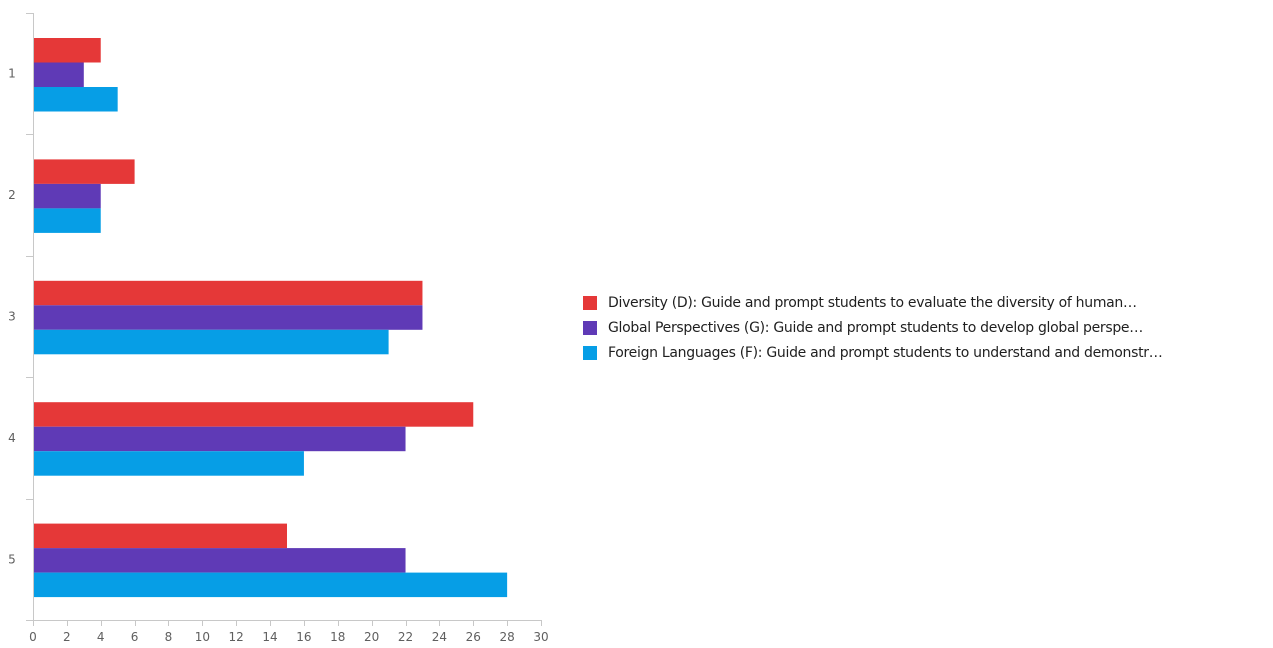  I want to click on x-tick-label-26: 26, so click(473, 637).